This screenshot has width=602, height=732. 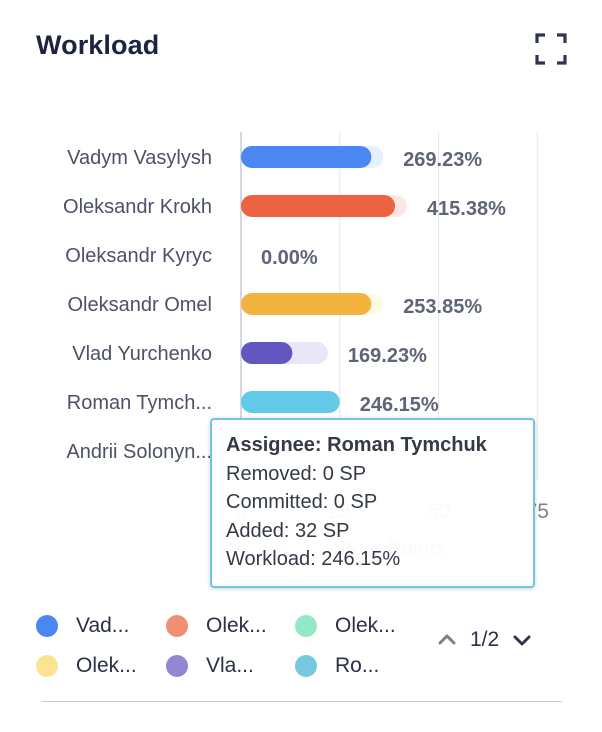 I want to click on data-label: 253.85%, so click(x=442, y=307).